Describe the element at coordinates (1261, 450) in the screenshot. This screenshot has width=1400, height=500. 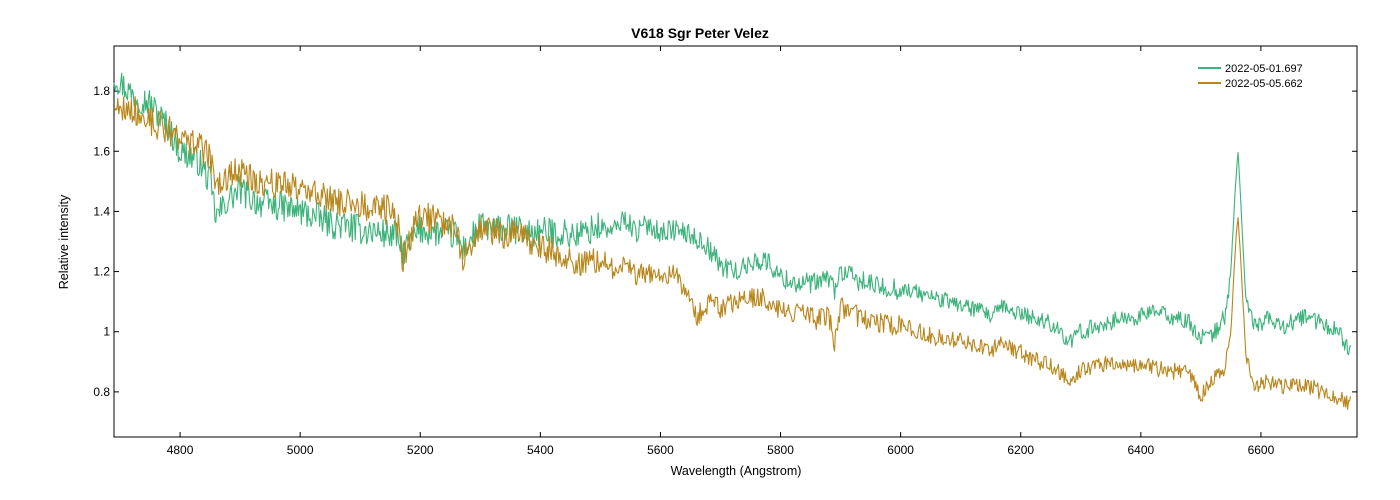
I see `x-tick-label: 6600` at that location.